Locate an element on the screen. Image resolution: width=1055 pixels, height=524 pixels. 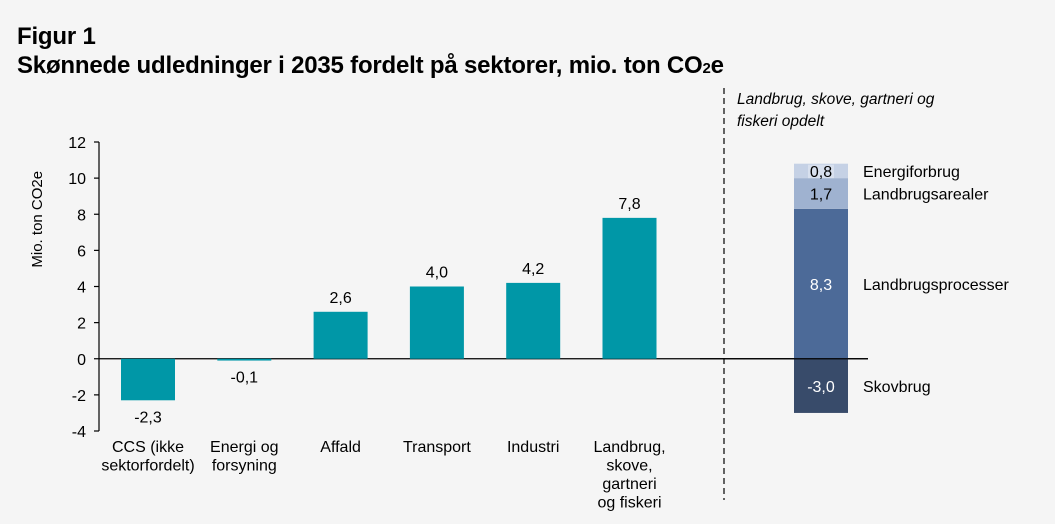
x-tick-label: Industri is located at coordinates (533, 447).